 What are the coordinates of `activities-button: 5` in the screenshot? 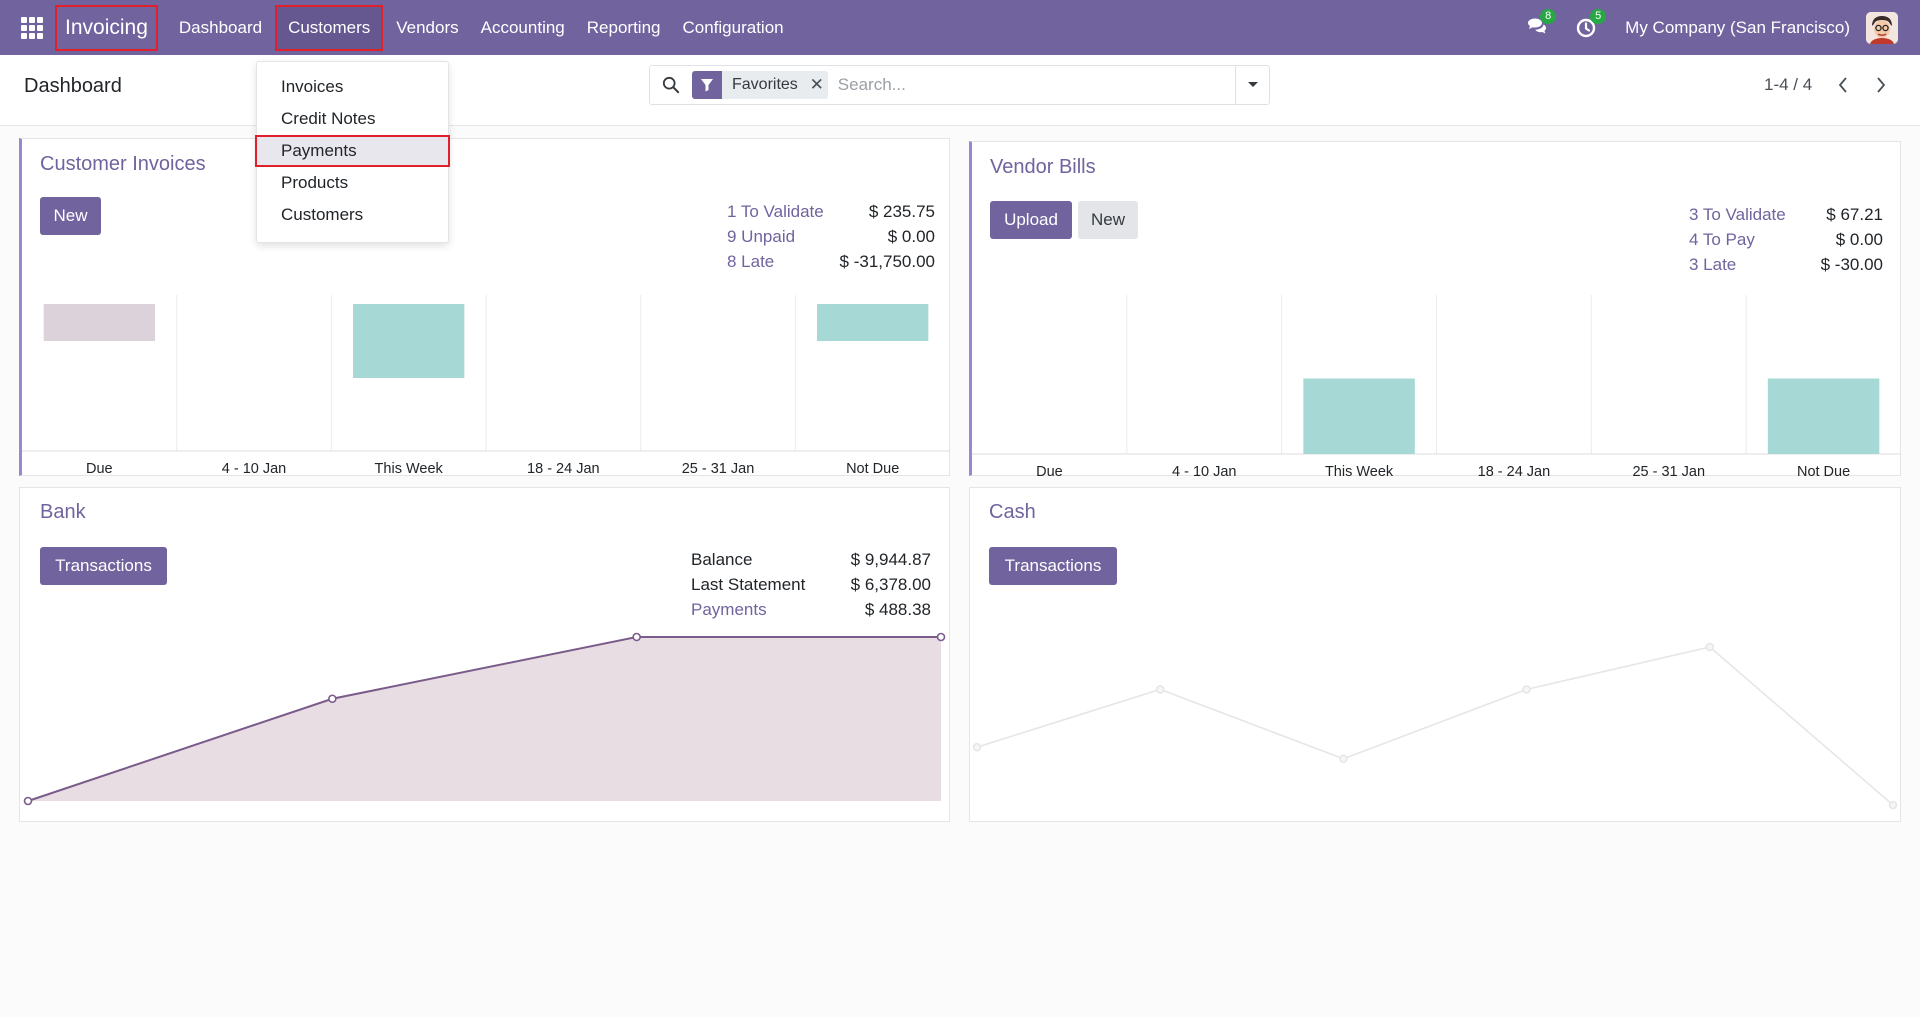 It's located at (1591, 24).